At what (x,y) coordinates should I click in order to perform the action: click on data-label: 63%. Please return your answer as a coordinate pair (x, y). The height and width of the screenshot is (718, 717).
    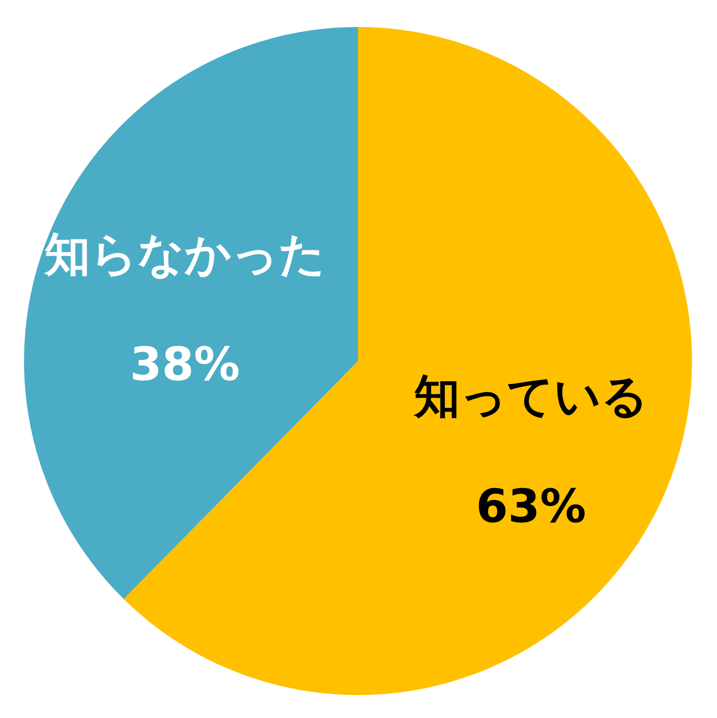
    Looking at the image, I should click on (531, 505).